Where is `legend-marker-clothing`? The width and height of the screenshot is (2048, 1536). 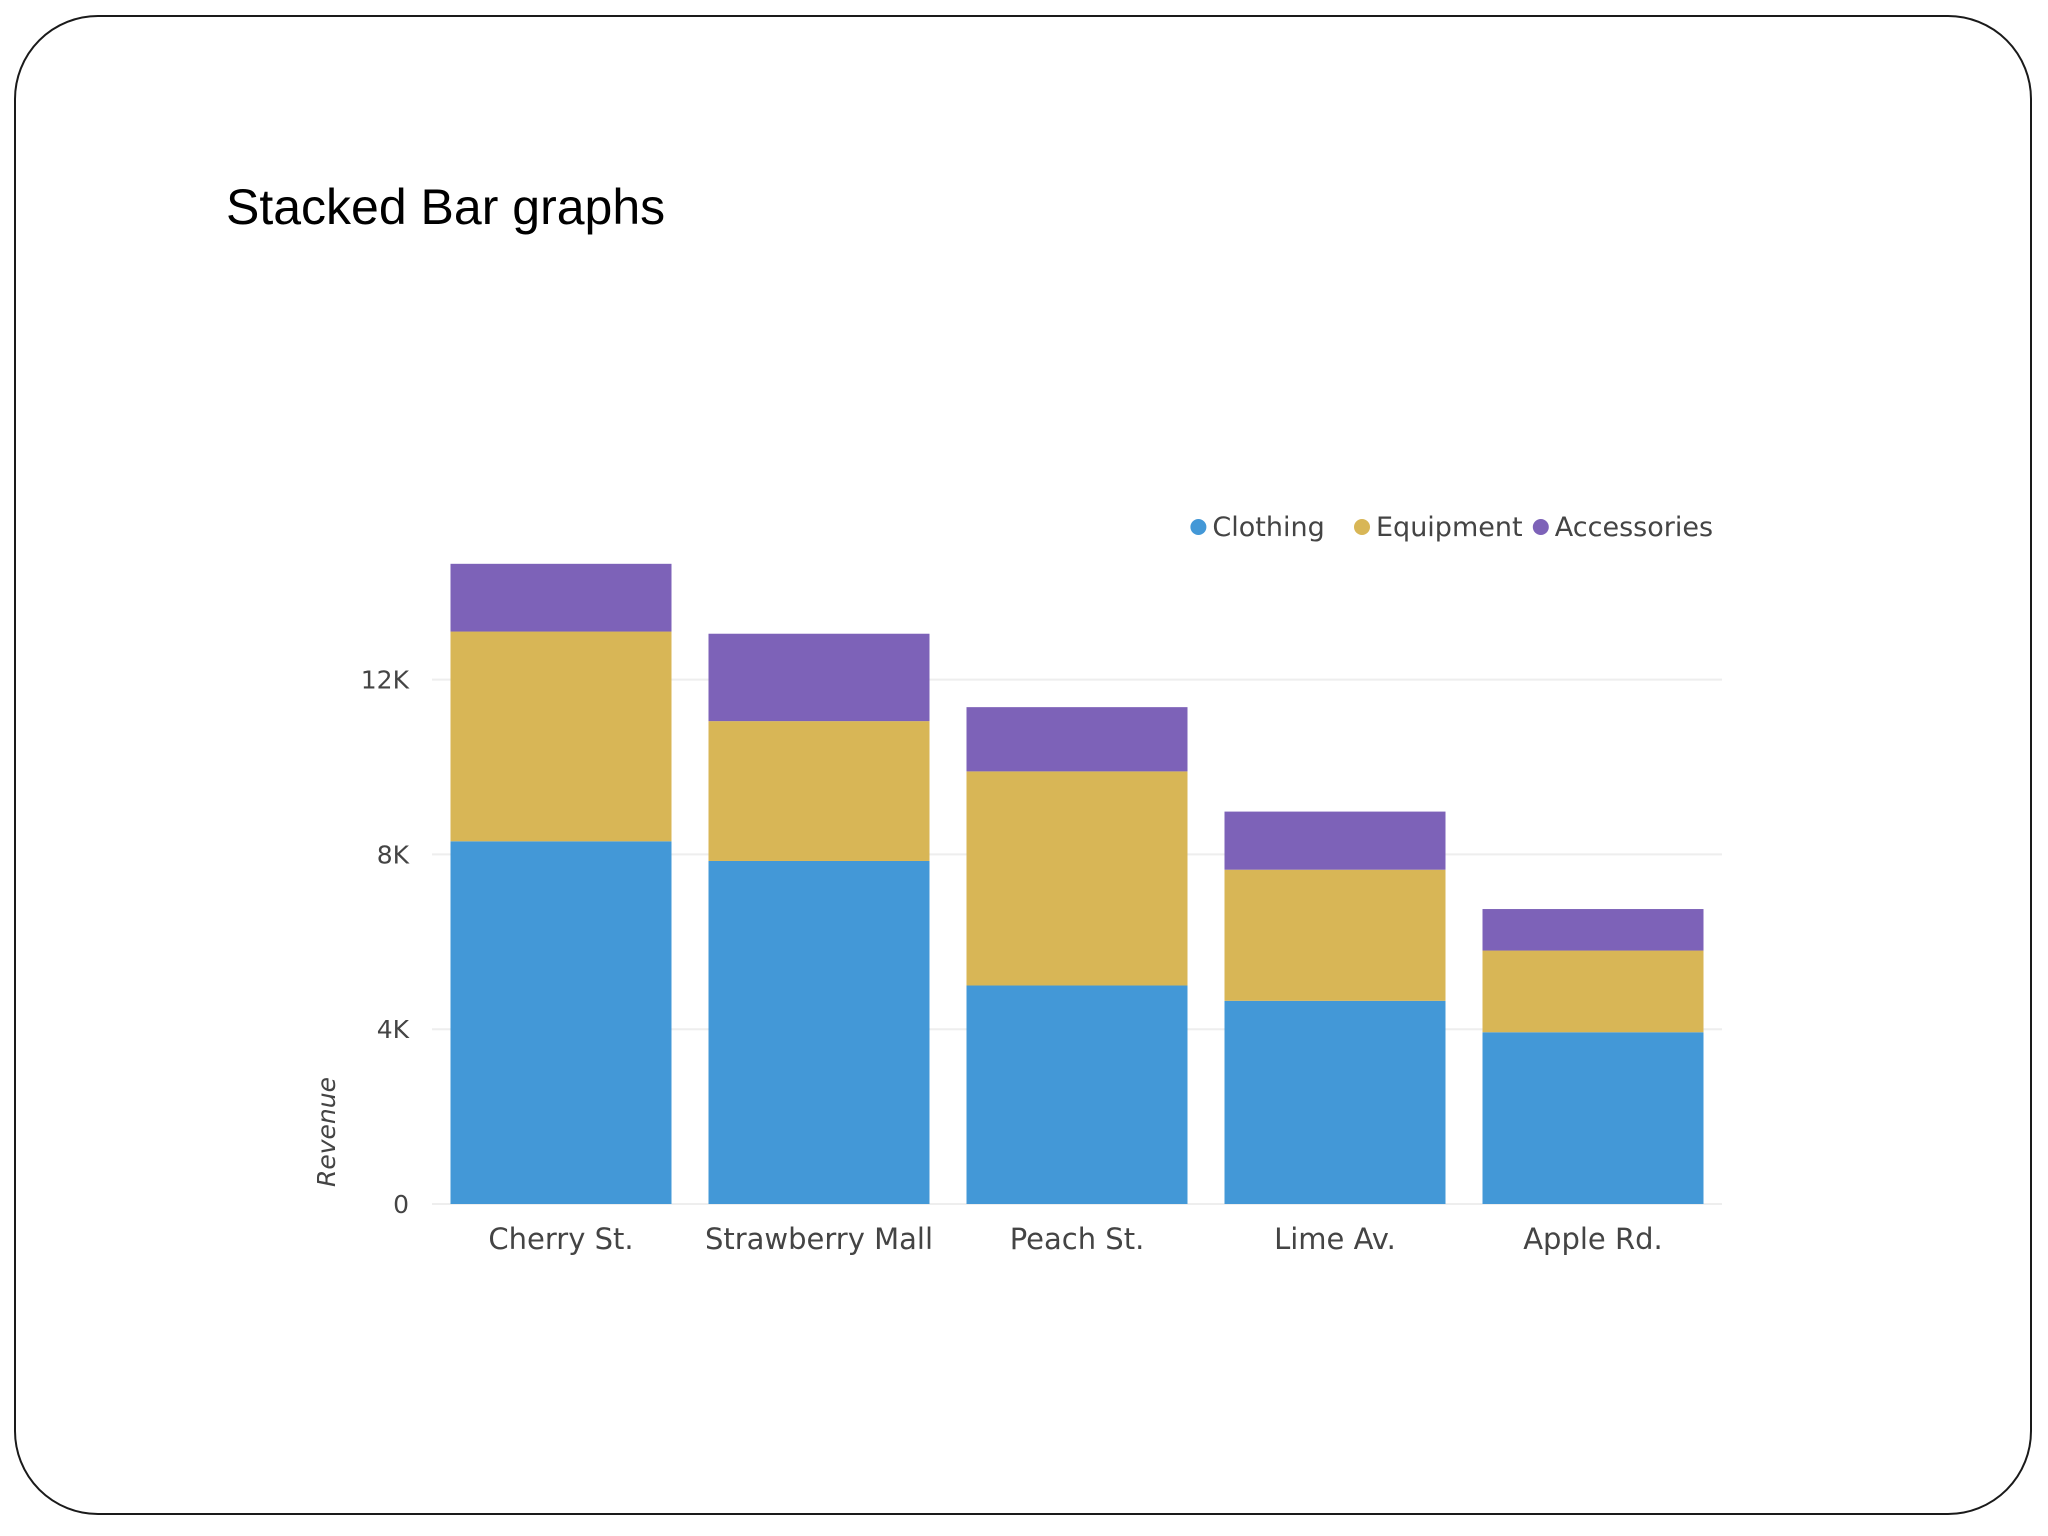
legend-marker-clothing is located at coordinates (1198, 527).